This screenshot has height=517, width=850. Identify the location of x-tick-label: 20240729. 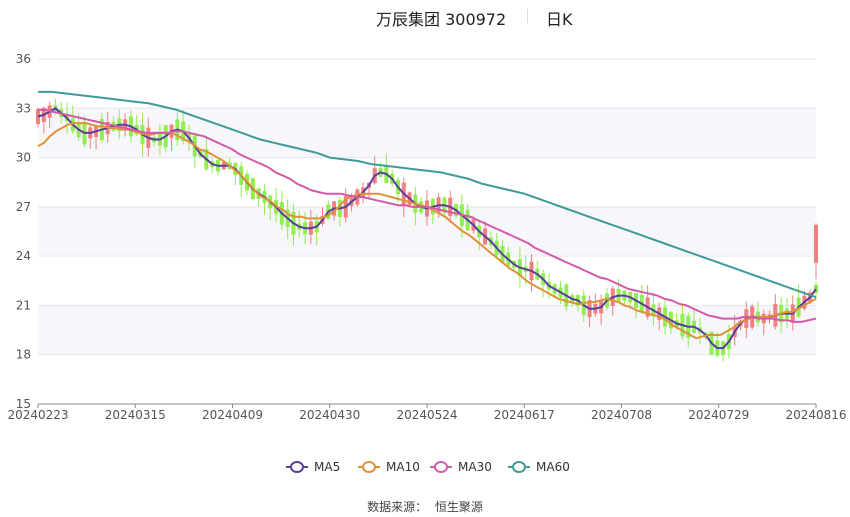
(718, 415).